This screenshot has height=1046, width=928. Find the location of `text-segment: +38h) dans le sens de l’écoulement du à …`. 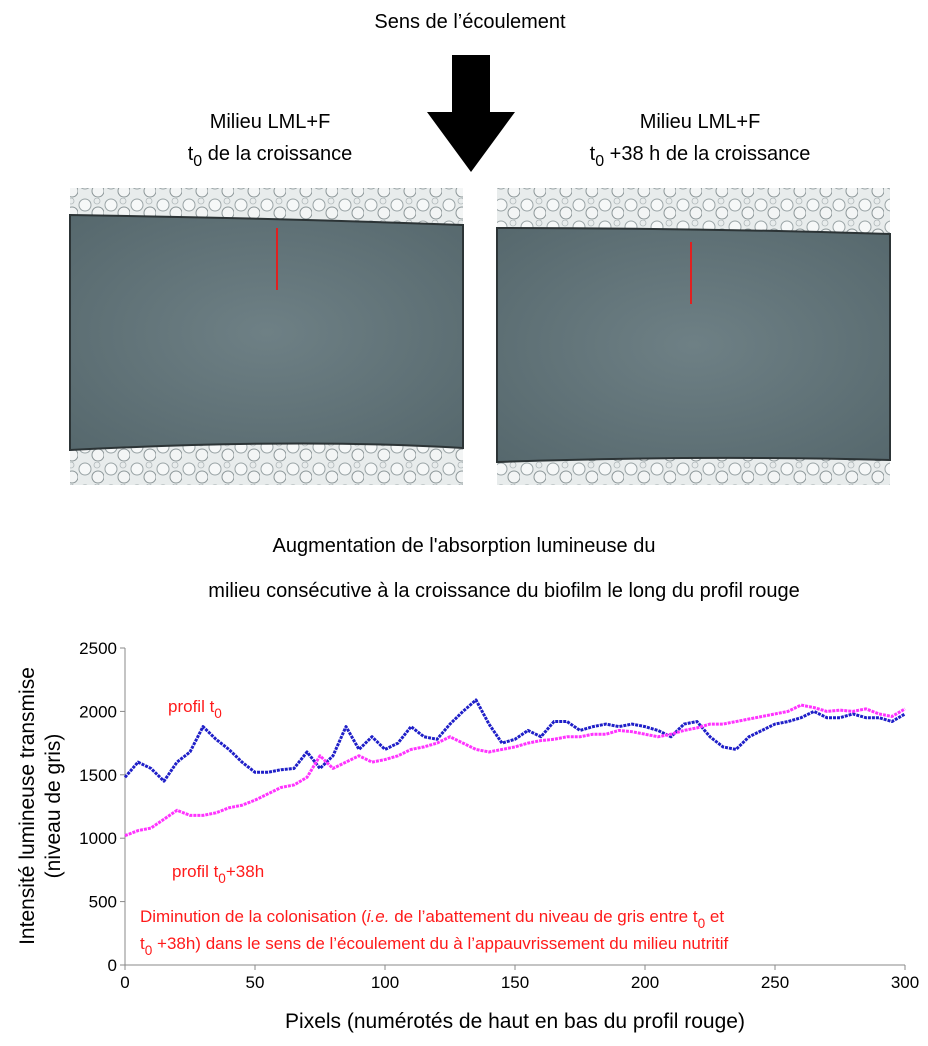

text-segment: +38h) dans le sens de l’écoulement du à … is located at coordinates (440, 943).